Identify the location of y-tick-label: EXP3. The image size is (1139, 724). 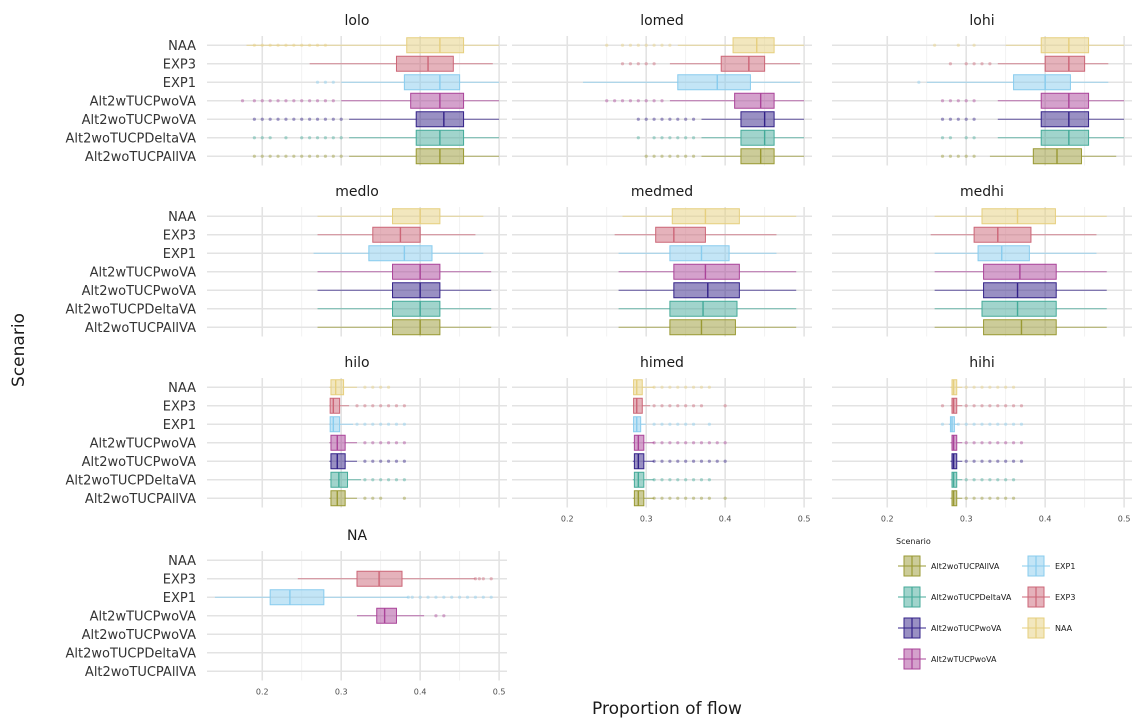
(179, 406).